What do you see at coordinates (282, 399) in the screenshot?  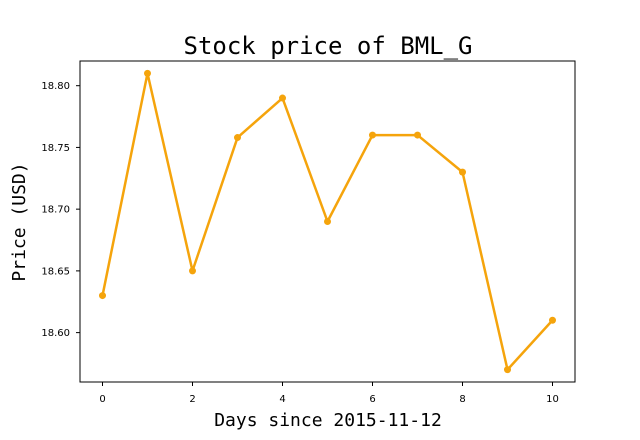 I see `x-tick-label: 4` at bounding box center [282, 399].